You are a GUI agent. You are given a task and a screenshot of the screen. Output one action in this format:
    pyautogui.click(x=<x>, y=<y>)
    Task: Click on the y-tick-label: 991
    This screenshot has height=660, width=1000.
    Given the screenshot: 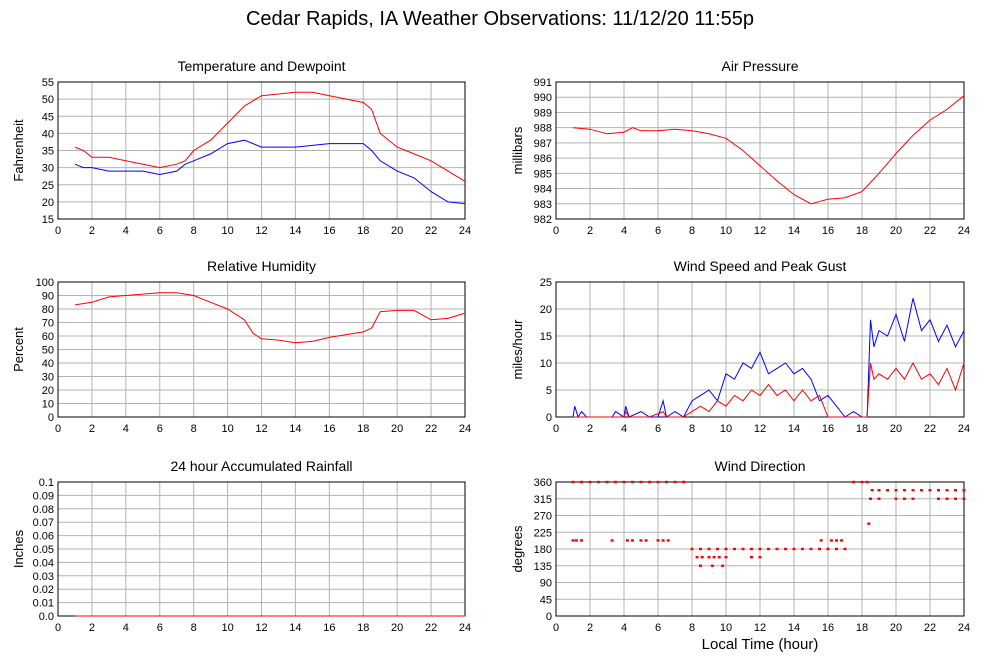 What is the action you would take?
    pyautogui.click(x=543, y=83)
    